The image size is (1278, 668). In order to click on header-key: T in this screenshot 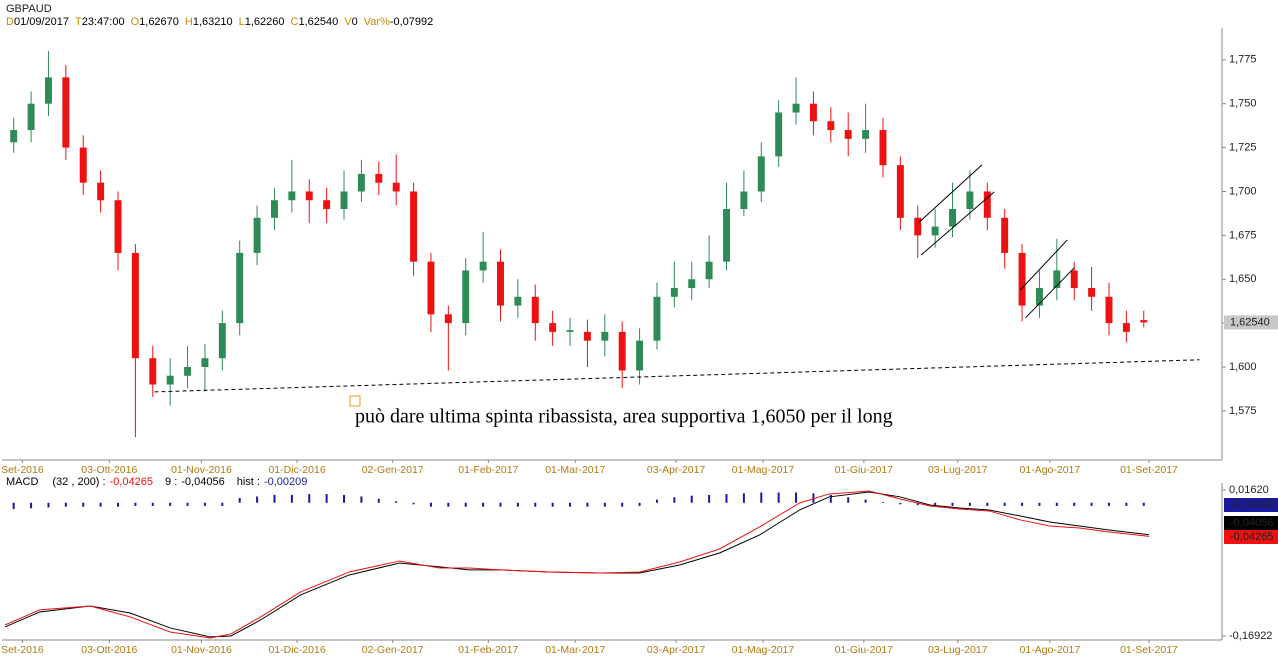, I will do `click(78, 22)`.